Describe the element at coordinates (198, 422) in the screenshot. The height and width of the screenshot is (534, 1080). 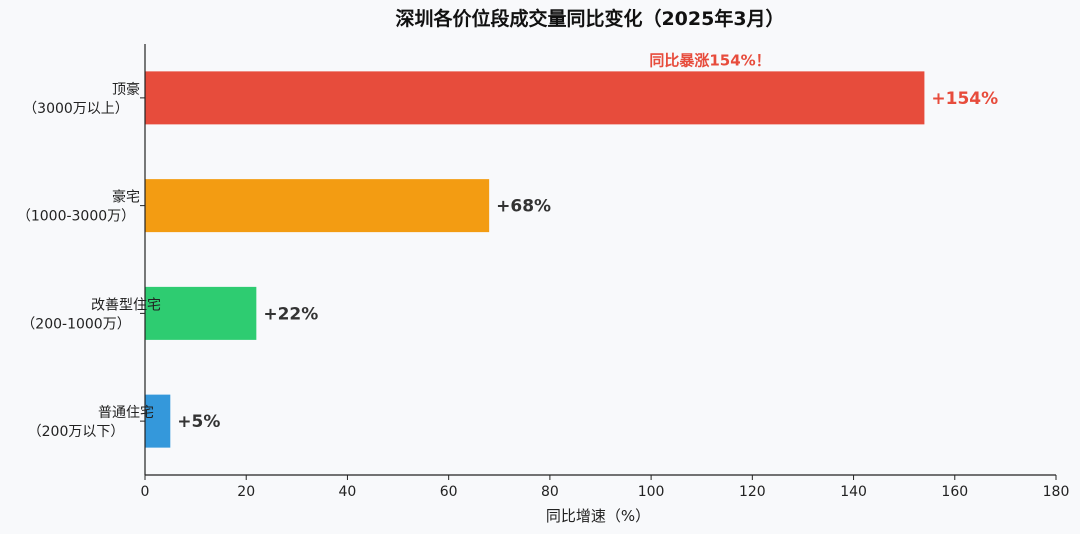
I see `data-label: +5%` at that location.